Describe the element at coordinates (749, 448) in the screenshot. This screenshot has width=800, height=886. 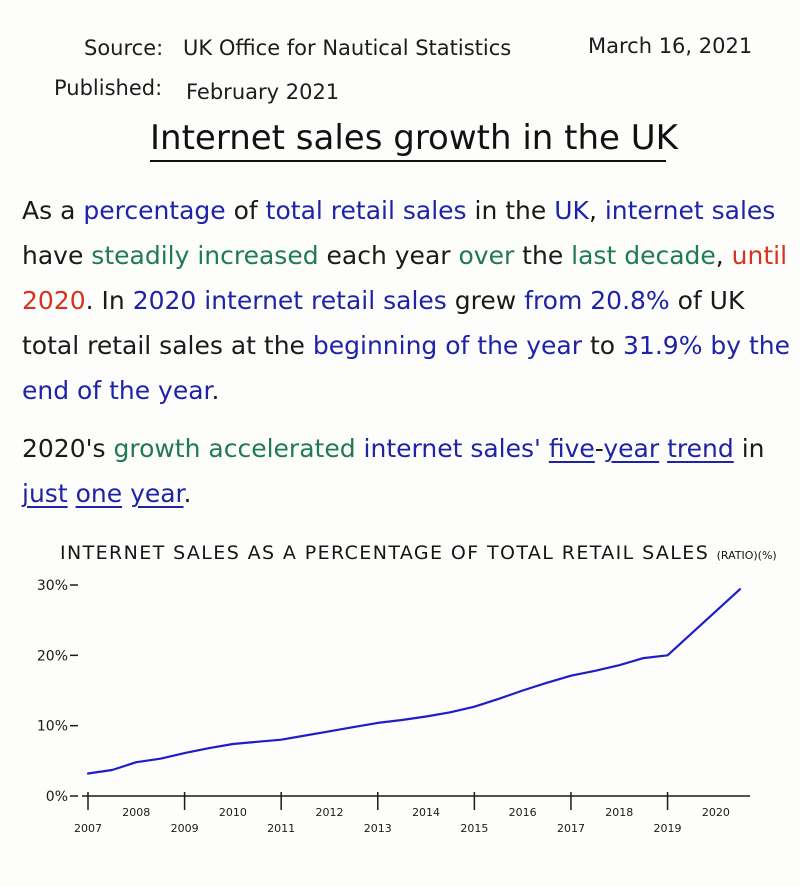
I see `text-segment: in` at that location.